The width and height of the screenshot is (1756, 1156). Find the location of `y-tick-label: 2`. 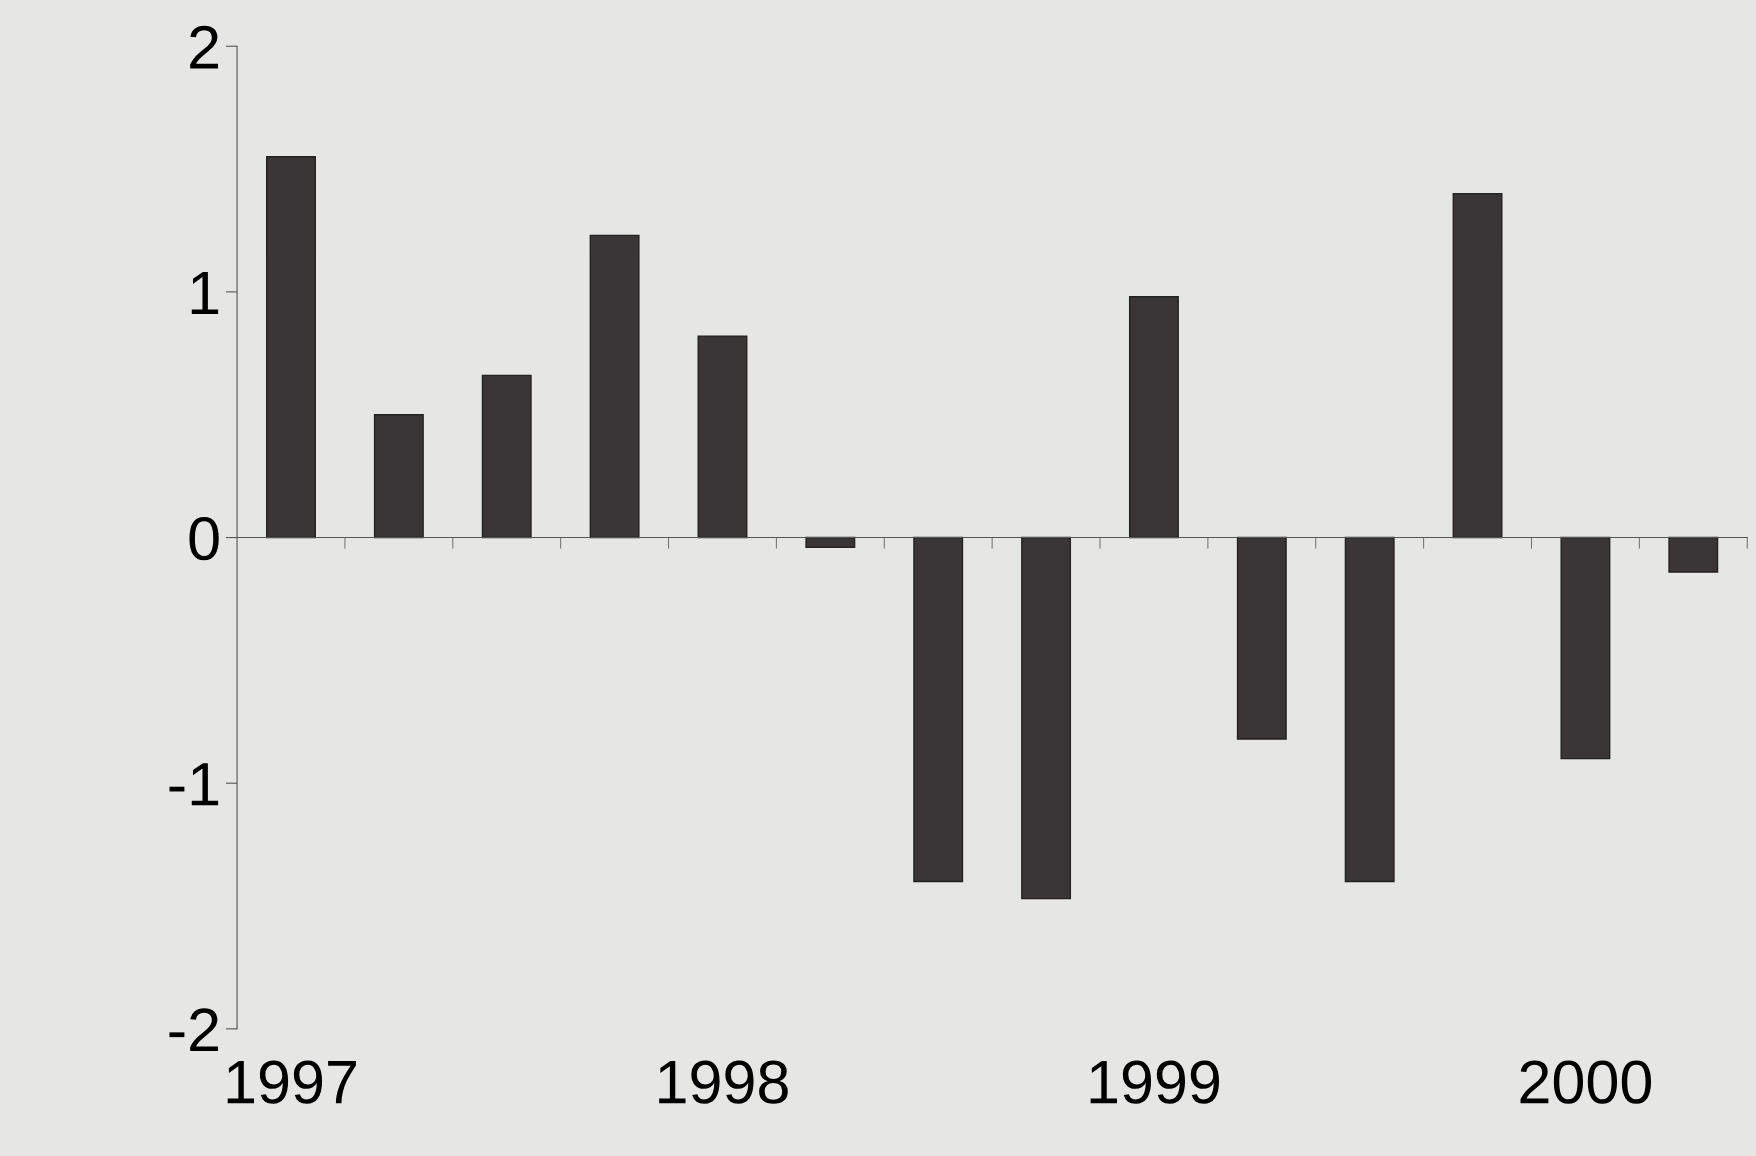

y-tick-label: 2 is located at coordinates (204, 47).